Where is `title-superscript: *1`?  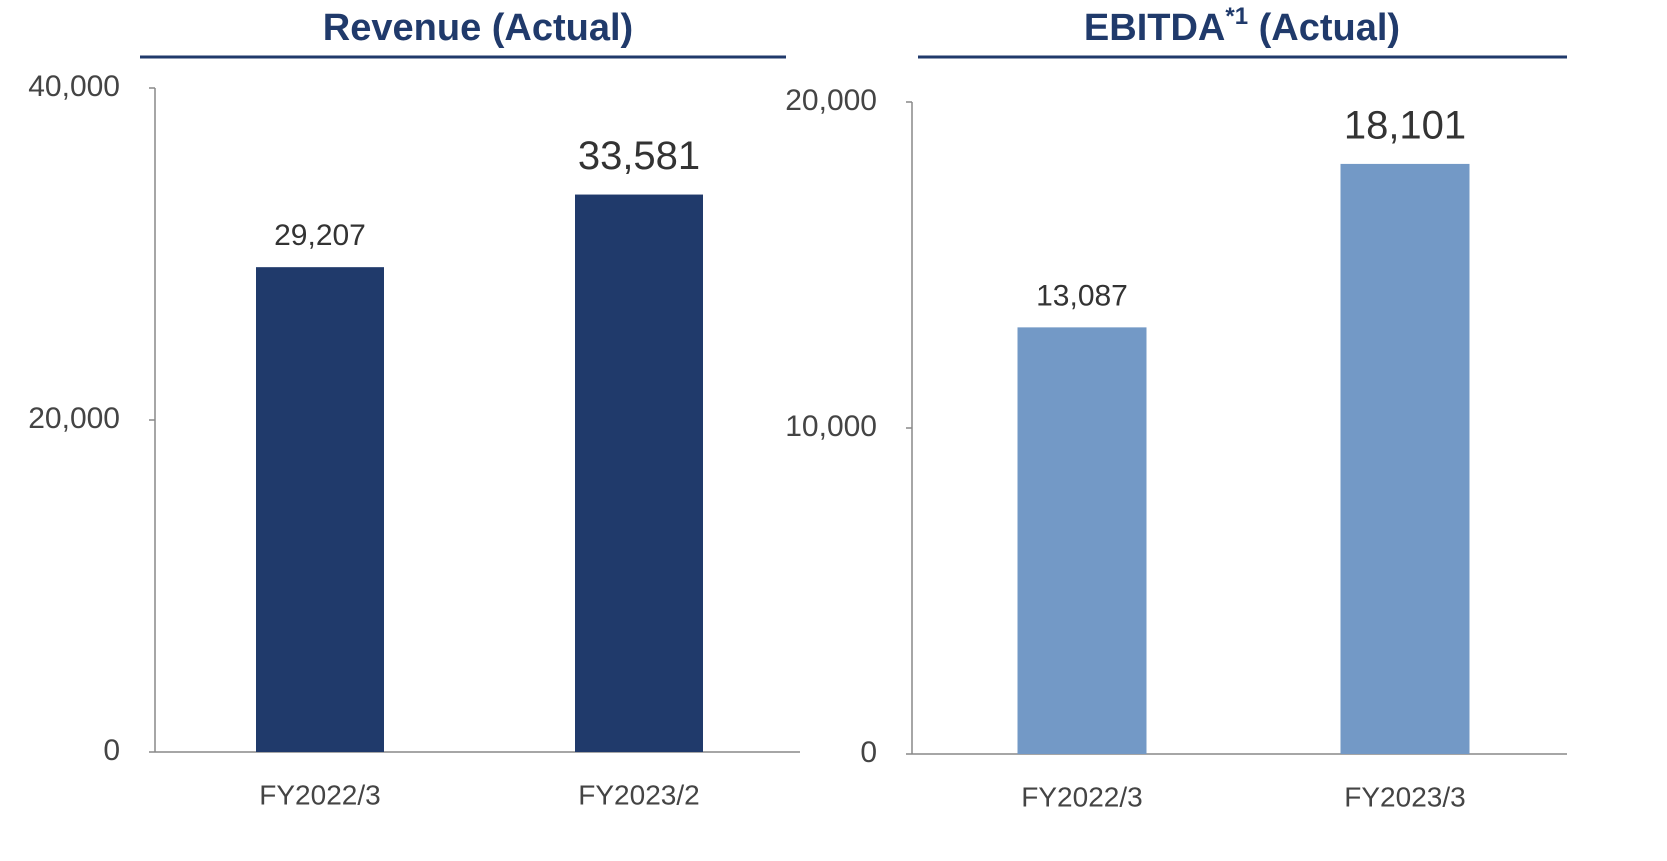
title-superscript: *1 is located at coordinates (1236, 16).